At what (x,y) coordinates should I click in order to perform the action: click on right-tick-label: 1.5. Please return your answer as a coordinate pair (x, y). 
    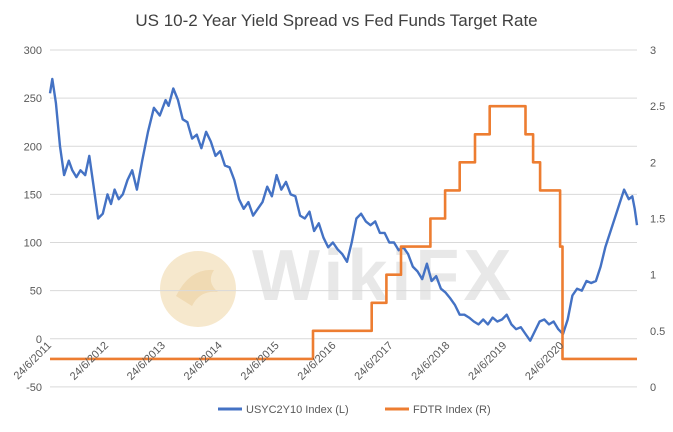
    Looking at the image, I should click on (657, 220).